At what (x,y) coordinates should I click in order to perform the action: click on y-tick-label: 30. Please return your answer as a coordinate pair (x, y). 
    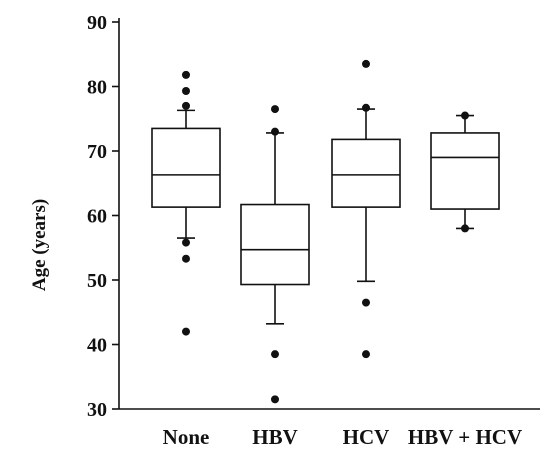
    Looking at the image, I should click on (97, 410).